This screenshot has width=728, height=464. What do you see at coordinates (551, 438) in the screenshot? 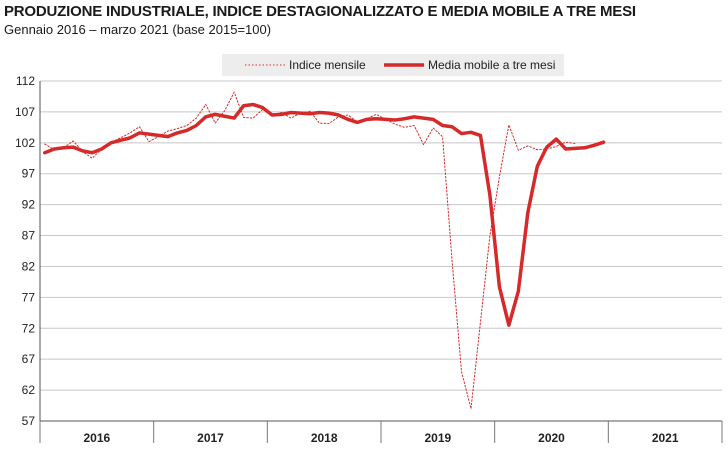
I see `x-tick-label: 2020` at bounding box center [551, 438].